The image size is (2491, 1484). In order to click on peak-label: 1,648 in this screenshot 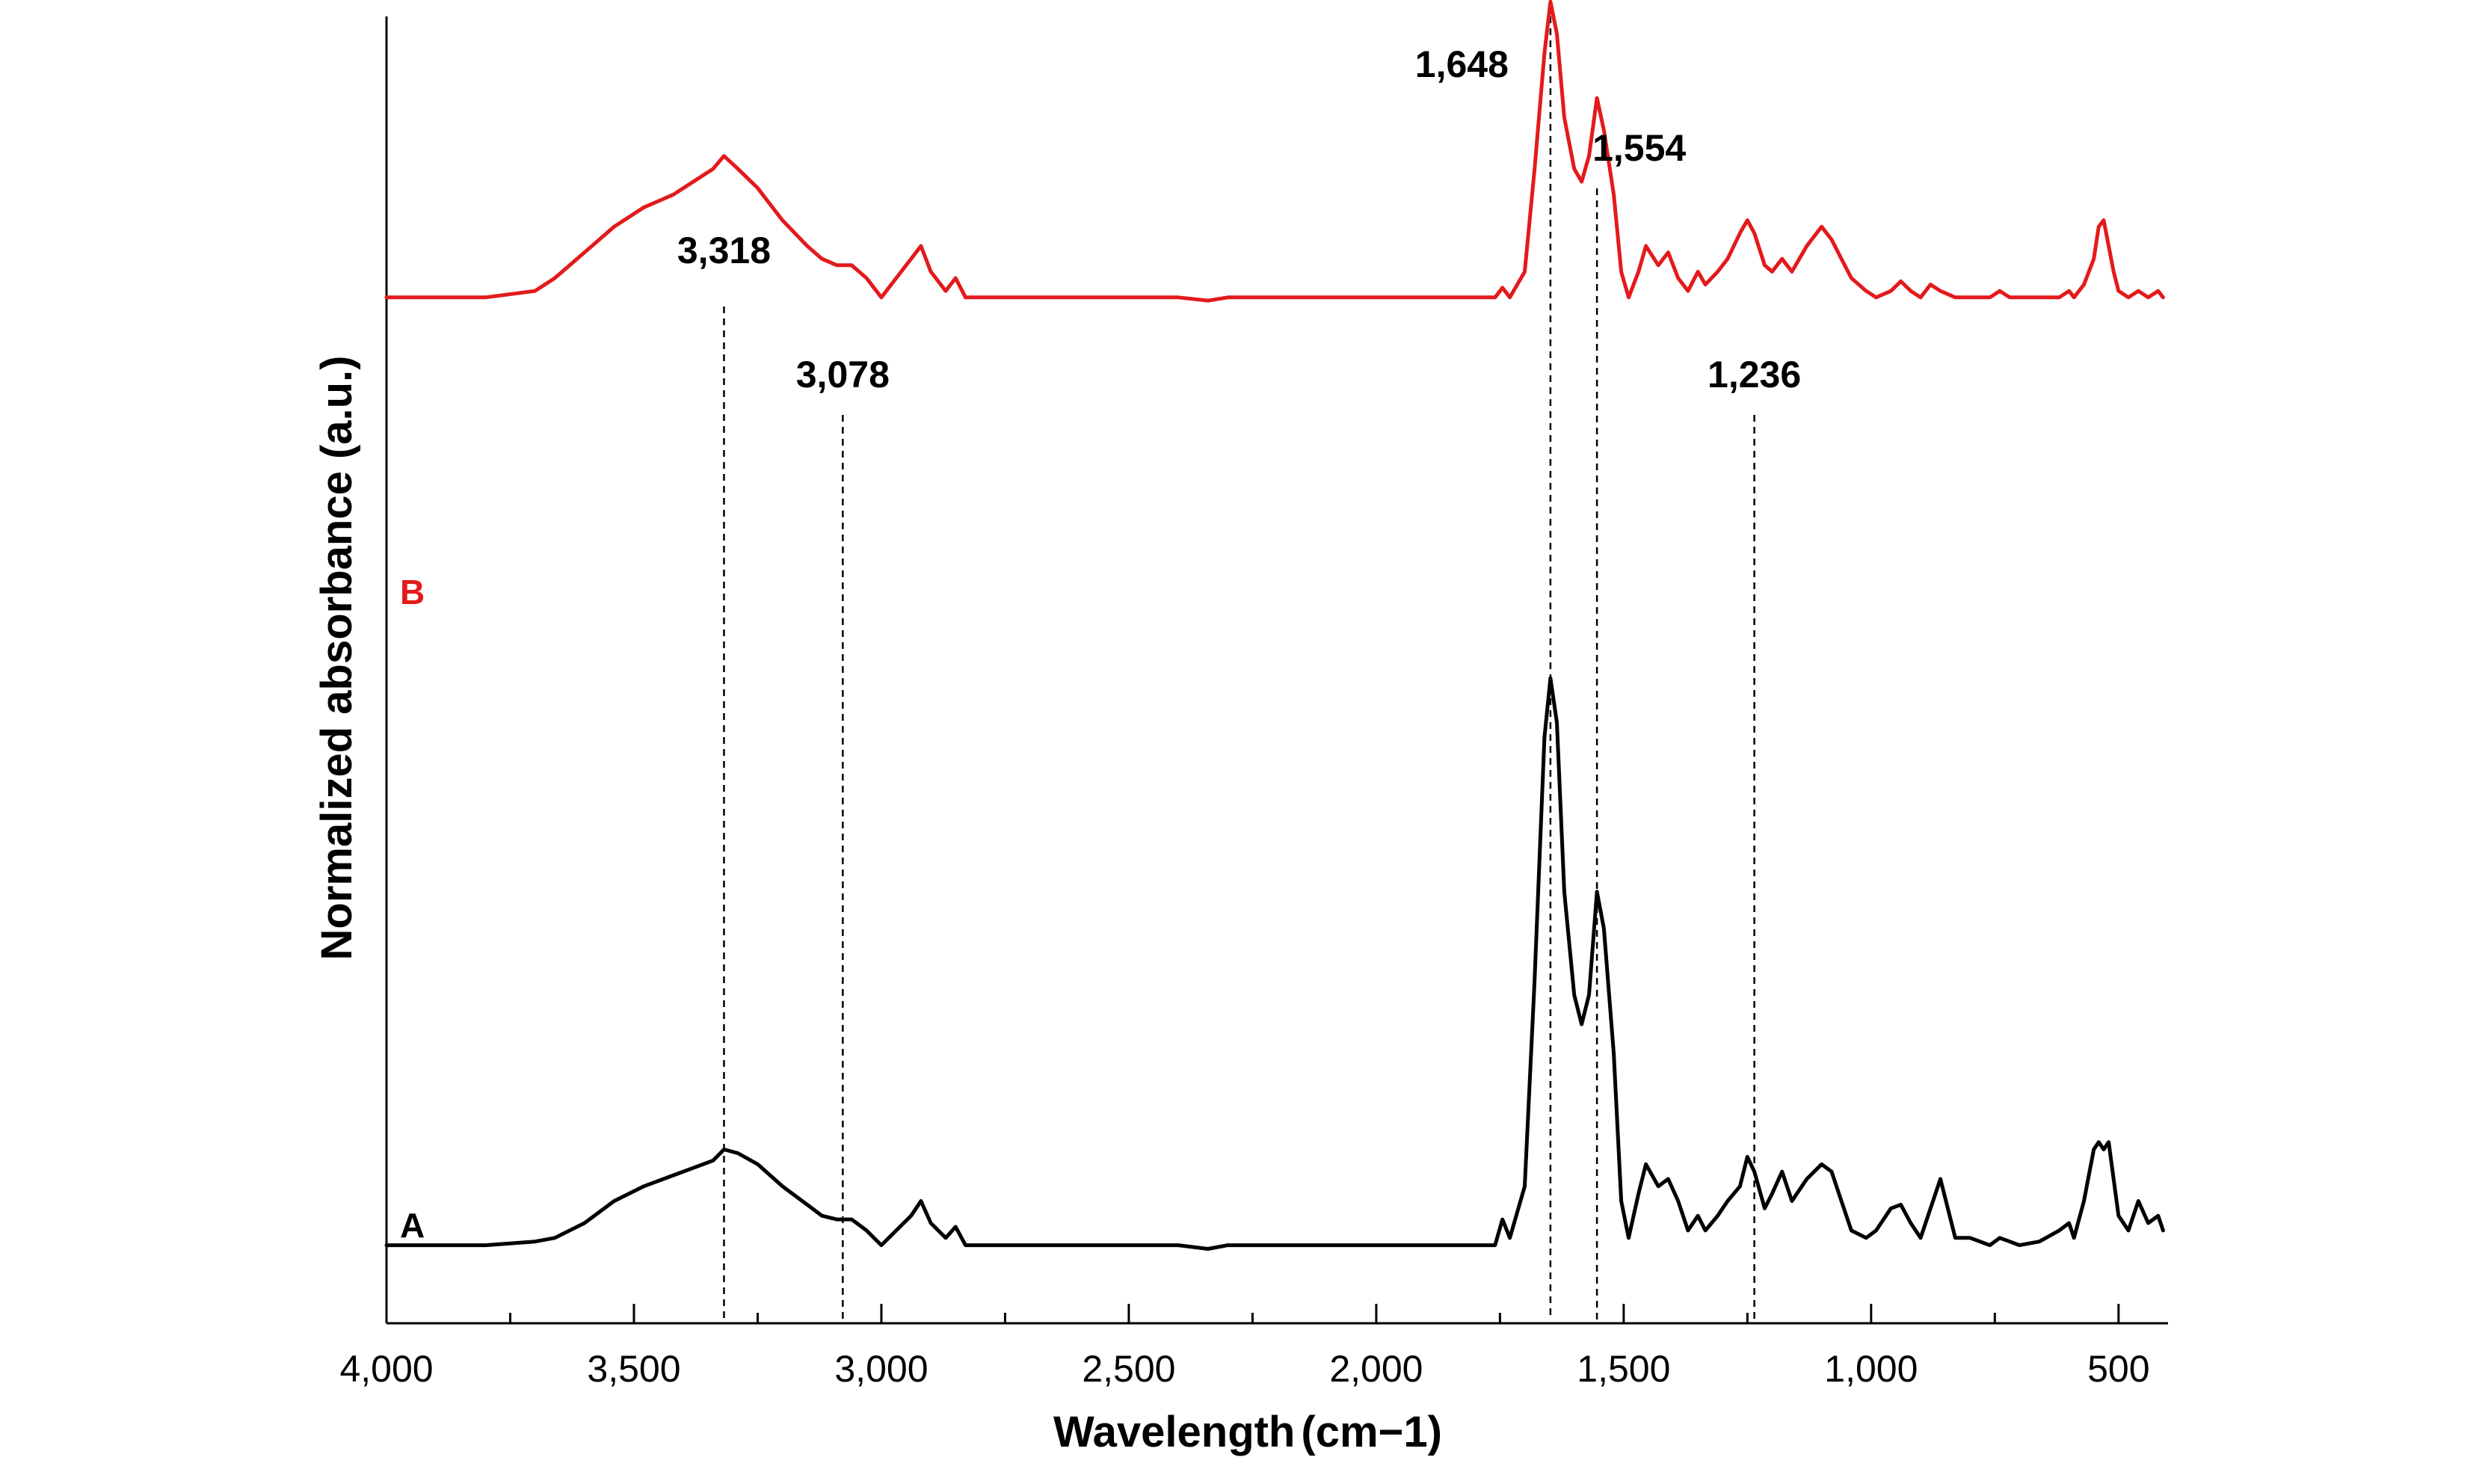, I will do `click(1462, 64)`.